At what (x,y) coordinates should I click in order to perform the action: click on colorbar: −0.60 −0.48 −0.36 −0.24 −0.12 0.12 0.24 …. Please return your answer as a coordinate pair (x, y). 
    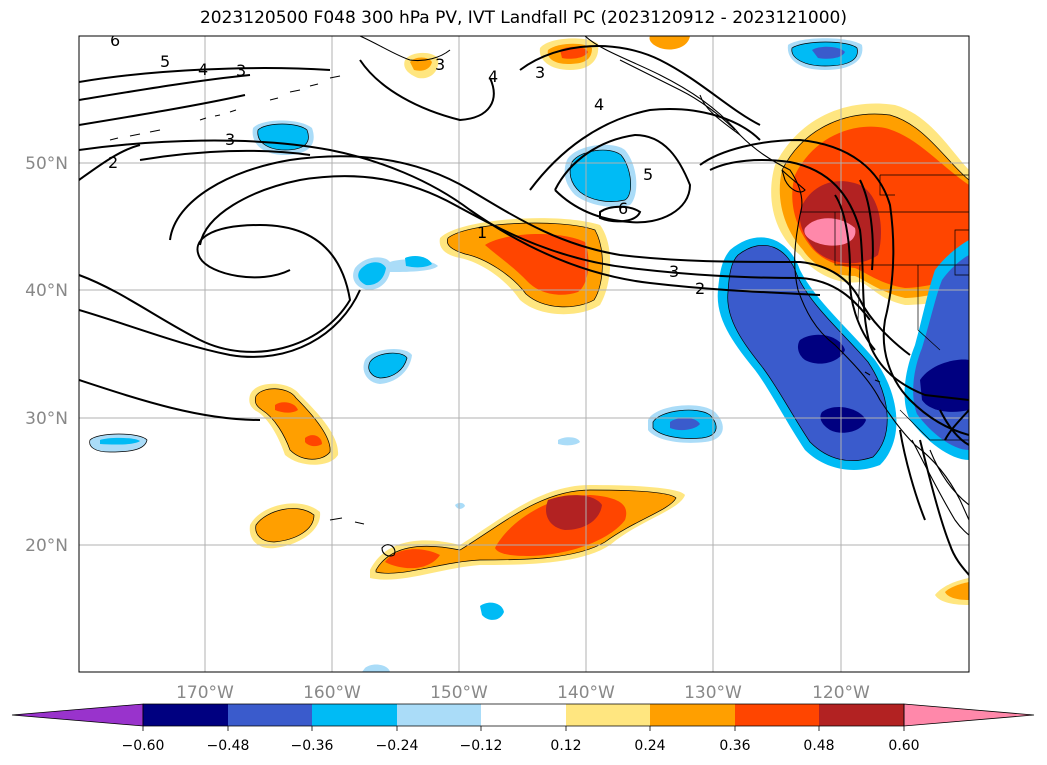
    Looking at the image, I should click on (523, 728).